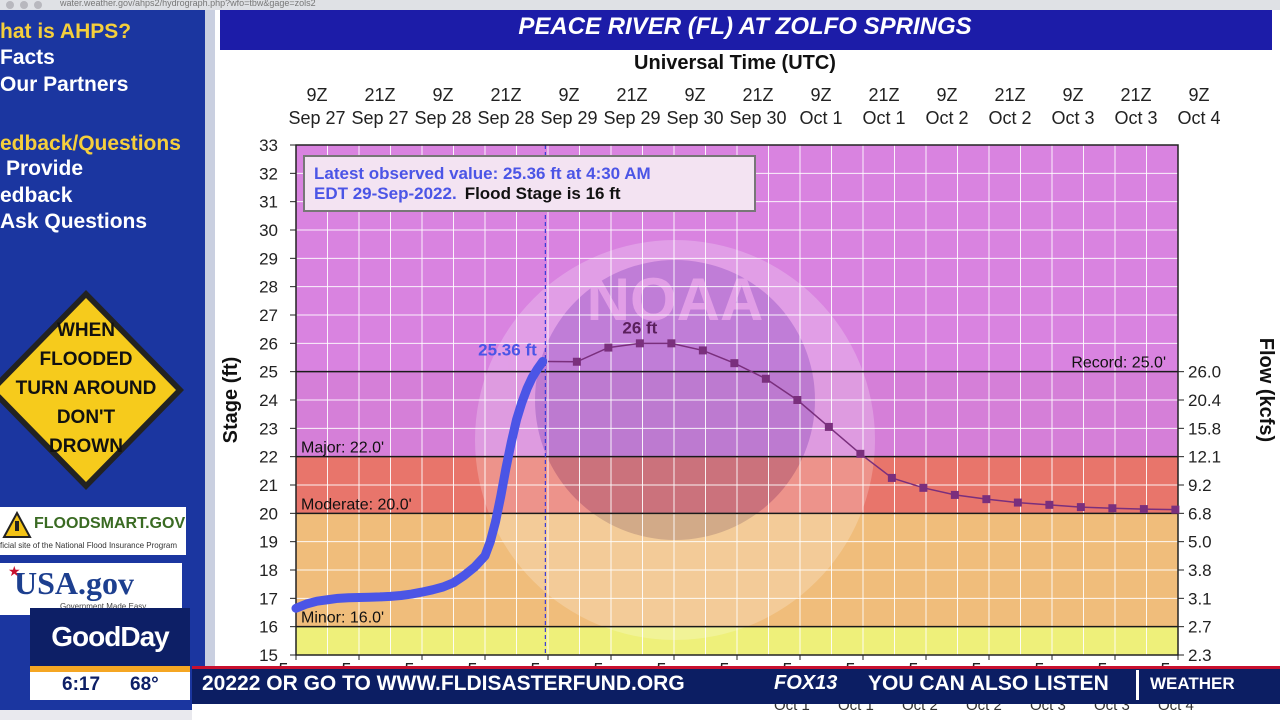 The width and height of the screenshot is (1280, 720). I want to click on y-tick-label: 18, so click(268, 570).